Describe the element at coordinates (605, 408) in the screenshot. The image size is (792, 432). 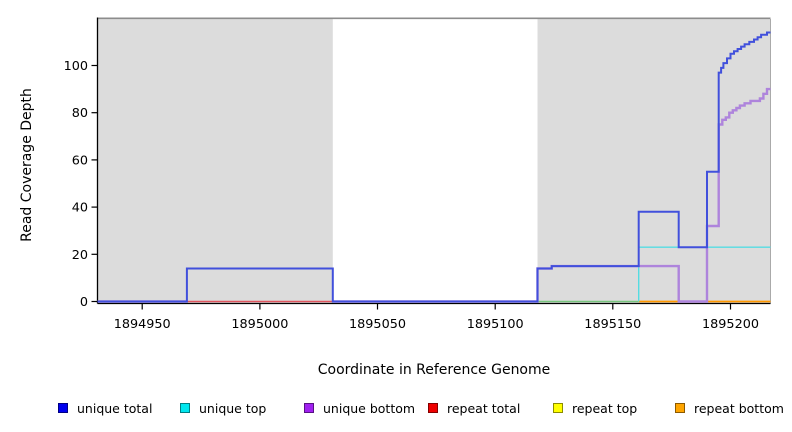
I see `legend-label: repeat top` at that location.